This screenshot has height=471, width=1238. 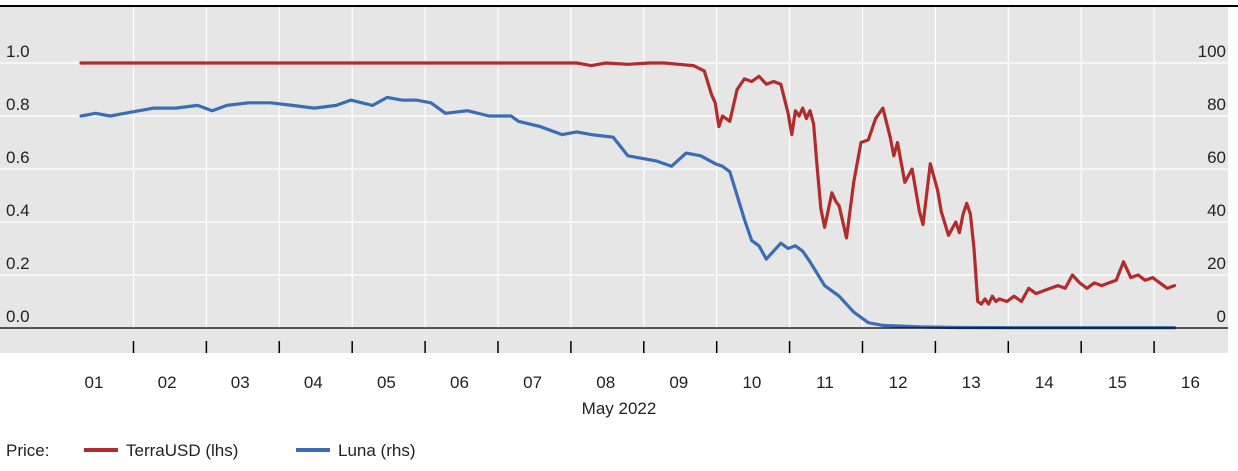 What do you see at coordinates (18, 263) in the screenshot?
I see `y-left-tick-label: 0.2` at bounding box center [18, 263].